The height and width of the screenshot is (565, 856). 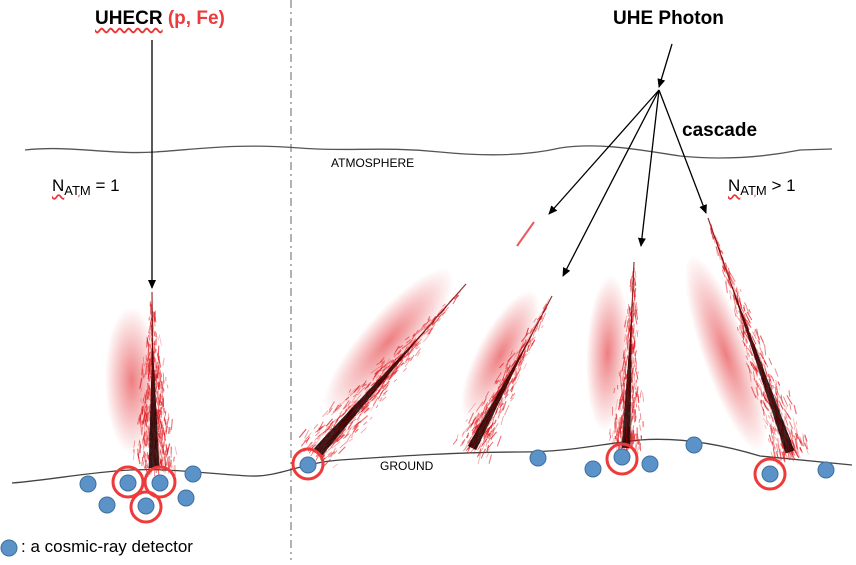 I want to click on uhecr-particles: (p, Fe), so click(x=196, y=18).